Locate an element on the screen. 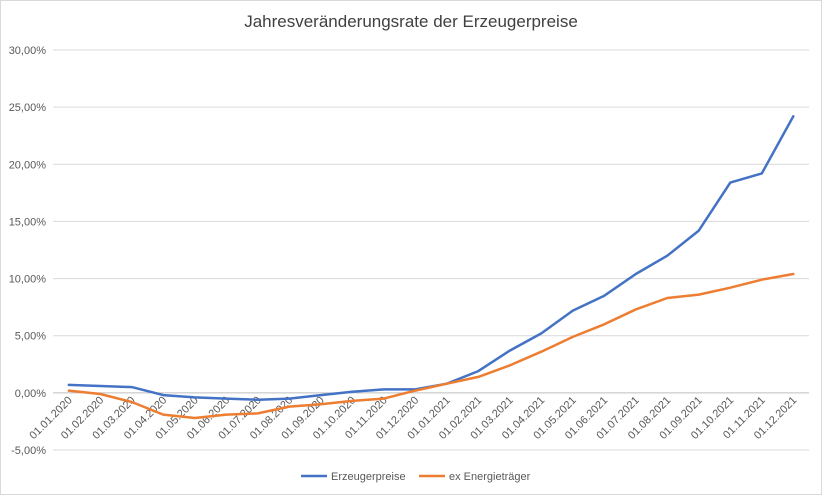  y-tick-label: 5,00% is located at coordinates (30, 337).